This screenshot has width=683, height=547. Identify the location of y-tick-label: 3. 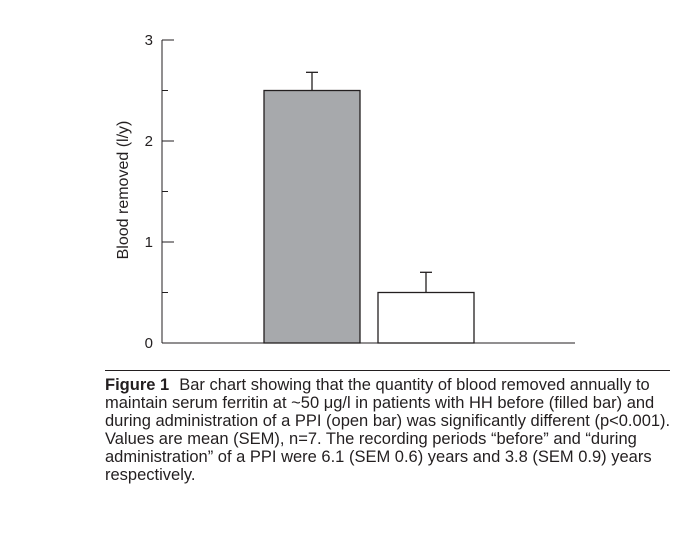
(149, 40).